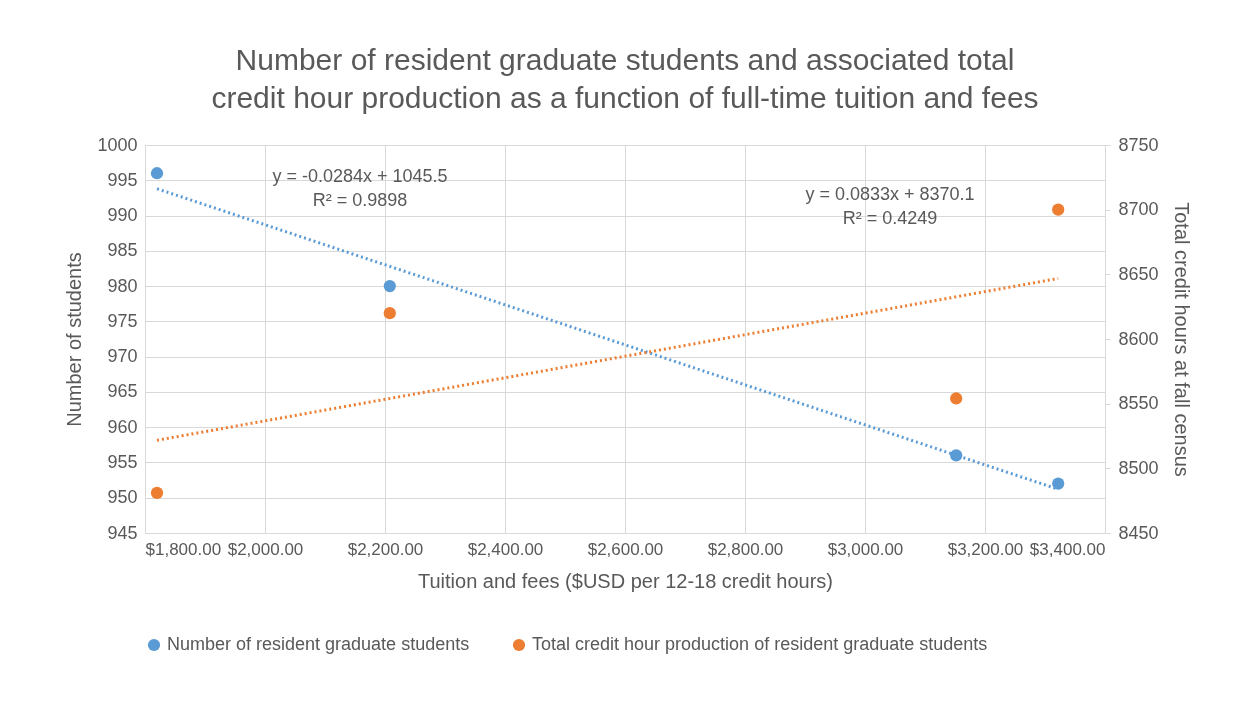 The width and height of the screenshot is (1249, 713). Describe the element at coordinates (890, 206) in the screenshot. I see `annotation: y = 0.0833x + 8370.1 R² = 0.4249` at that location.